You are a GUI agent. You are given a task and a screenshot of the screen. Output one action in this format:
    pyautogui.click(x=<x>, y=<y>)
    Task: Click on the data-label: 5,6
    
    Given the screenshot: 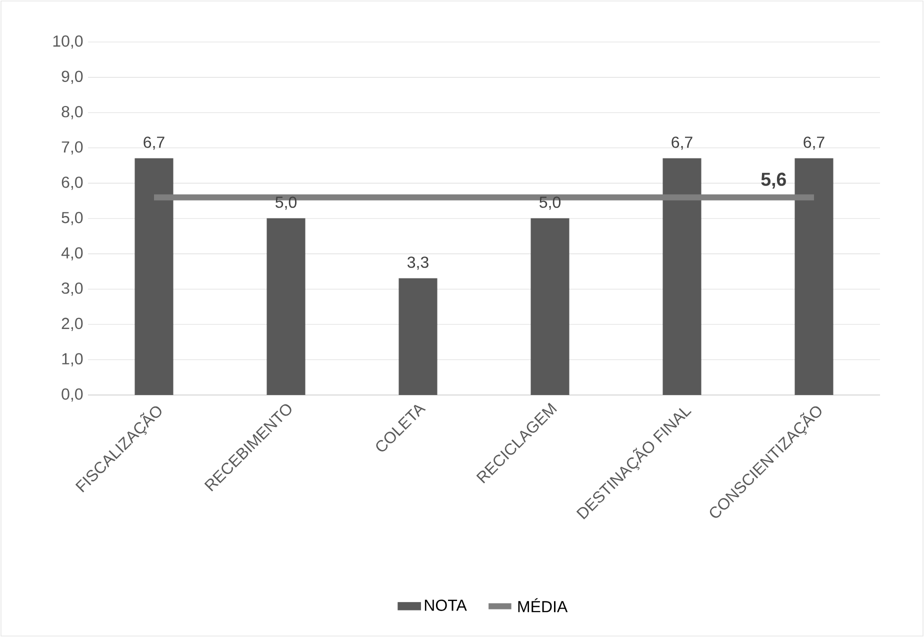 What is the action you would take?
    pyautogui.click(x=773, y=180)
    